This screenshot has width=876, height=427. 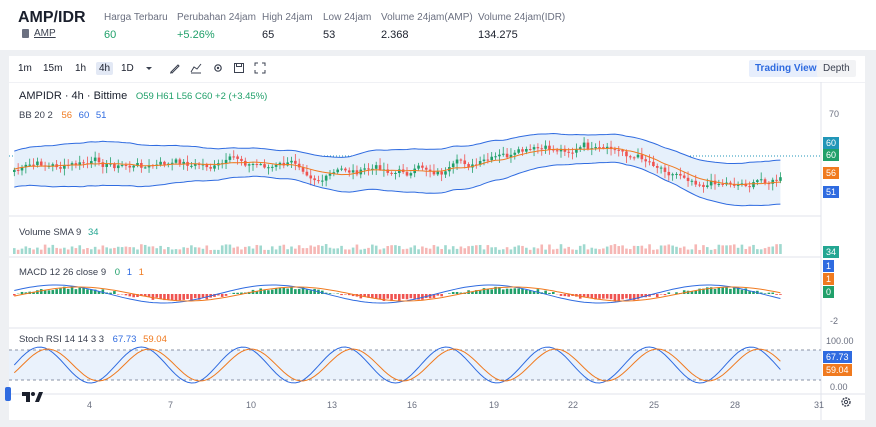 I want to click on timeframe-1m: 1m, so click(x=25, y=68).